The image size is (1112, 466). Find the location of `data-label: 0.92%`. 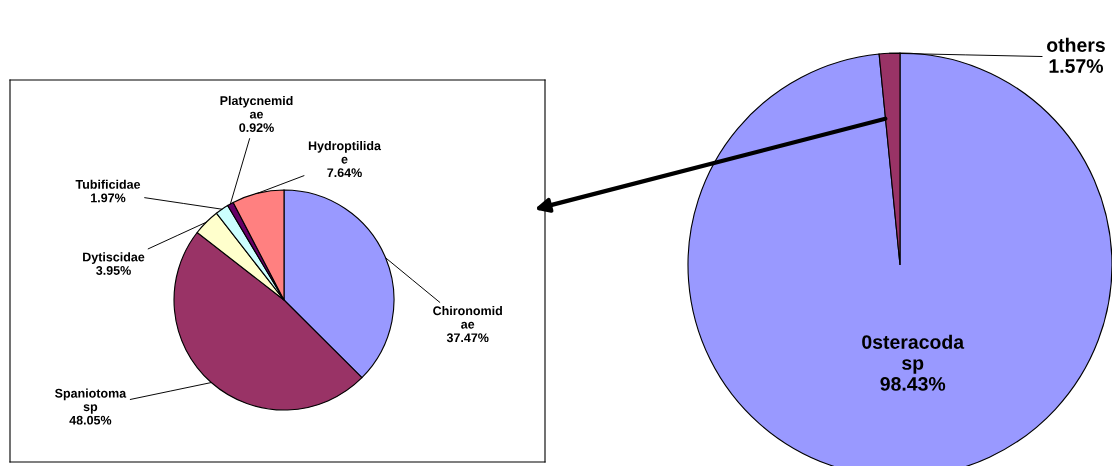

data-label: 0.92% is located at coordinates (256, 128).